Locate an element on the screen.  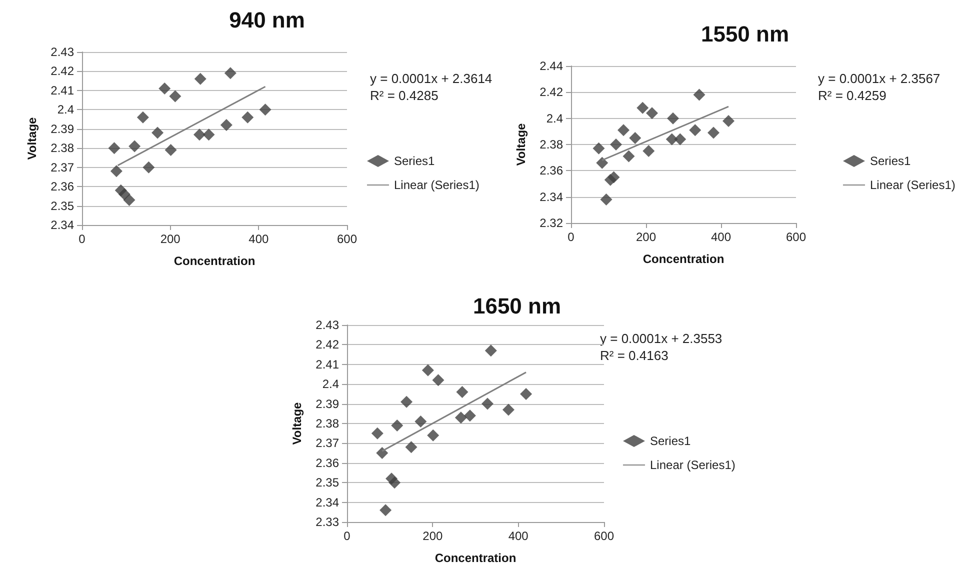
chart-title: 1650 nm is located at coordinates (517, 306).